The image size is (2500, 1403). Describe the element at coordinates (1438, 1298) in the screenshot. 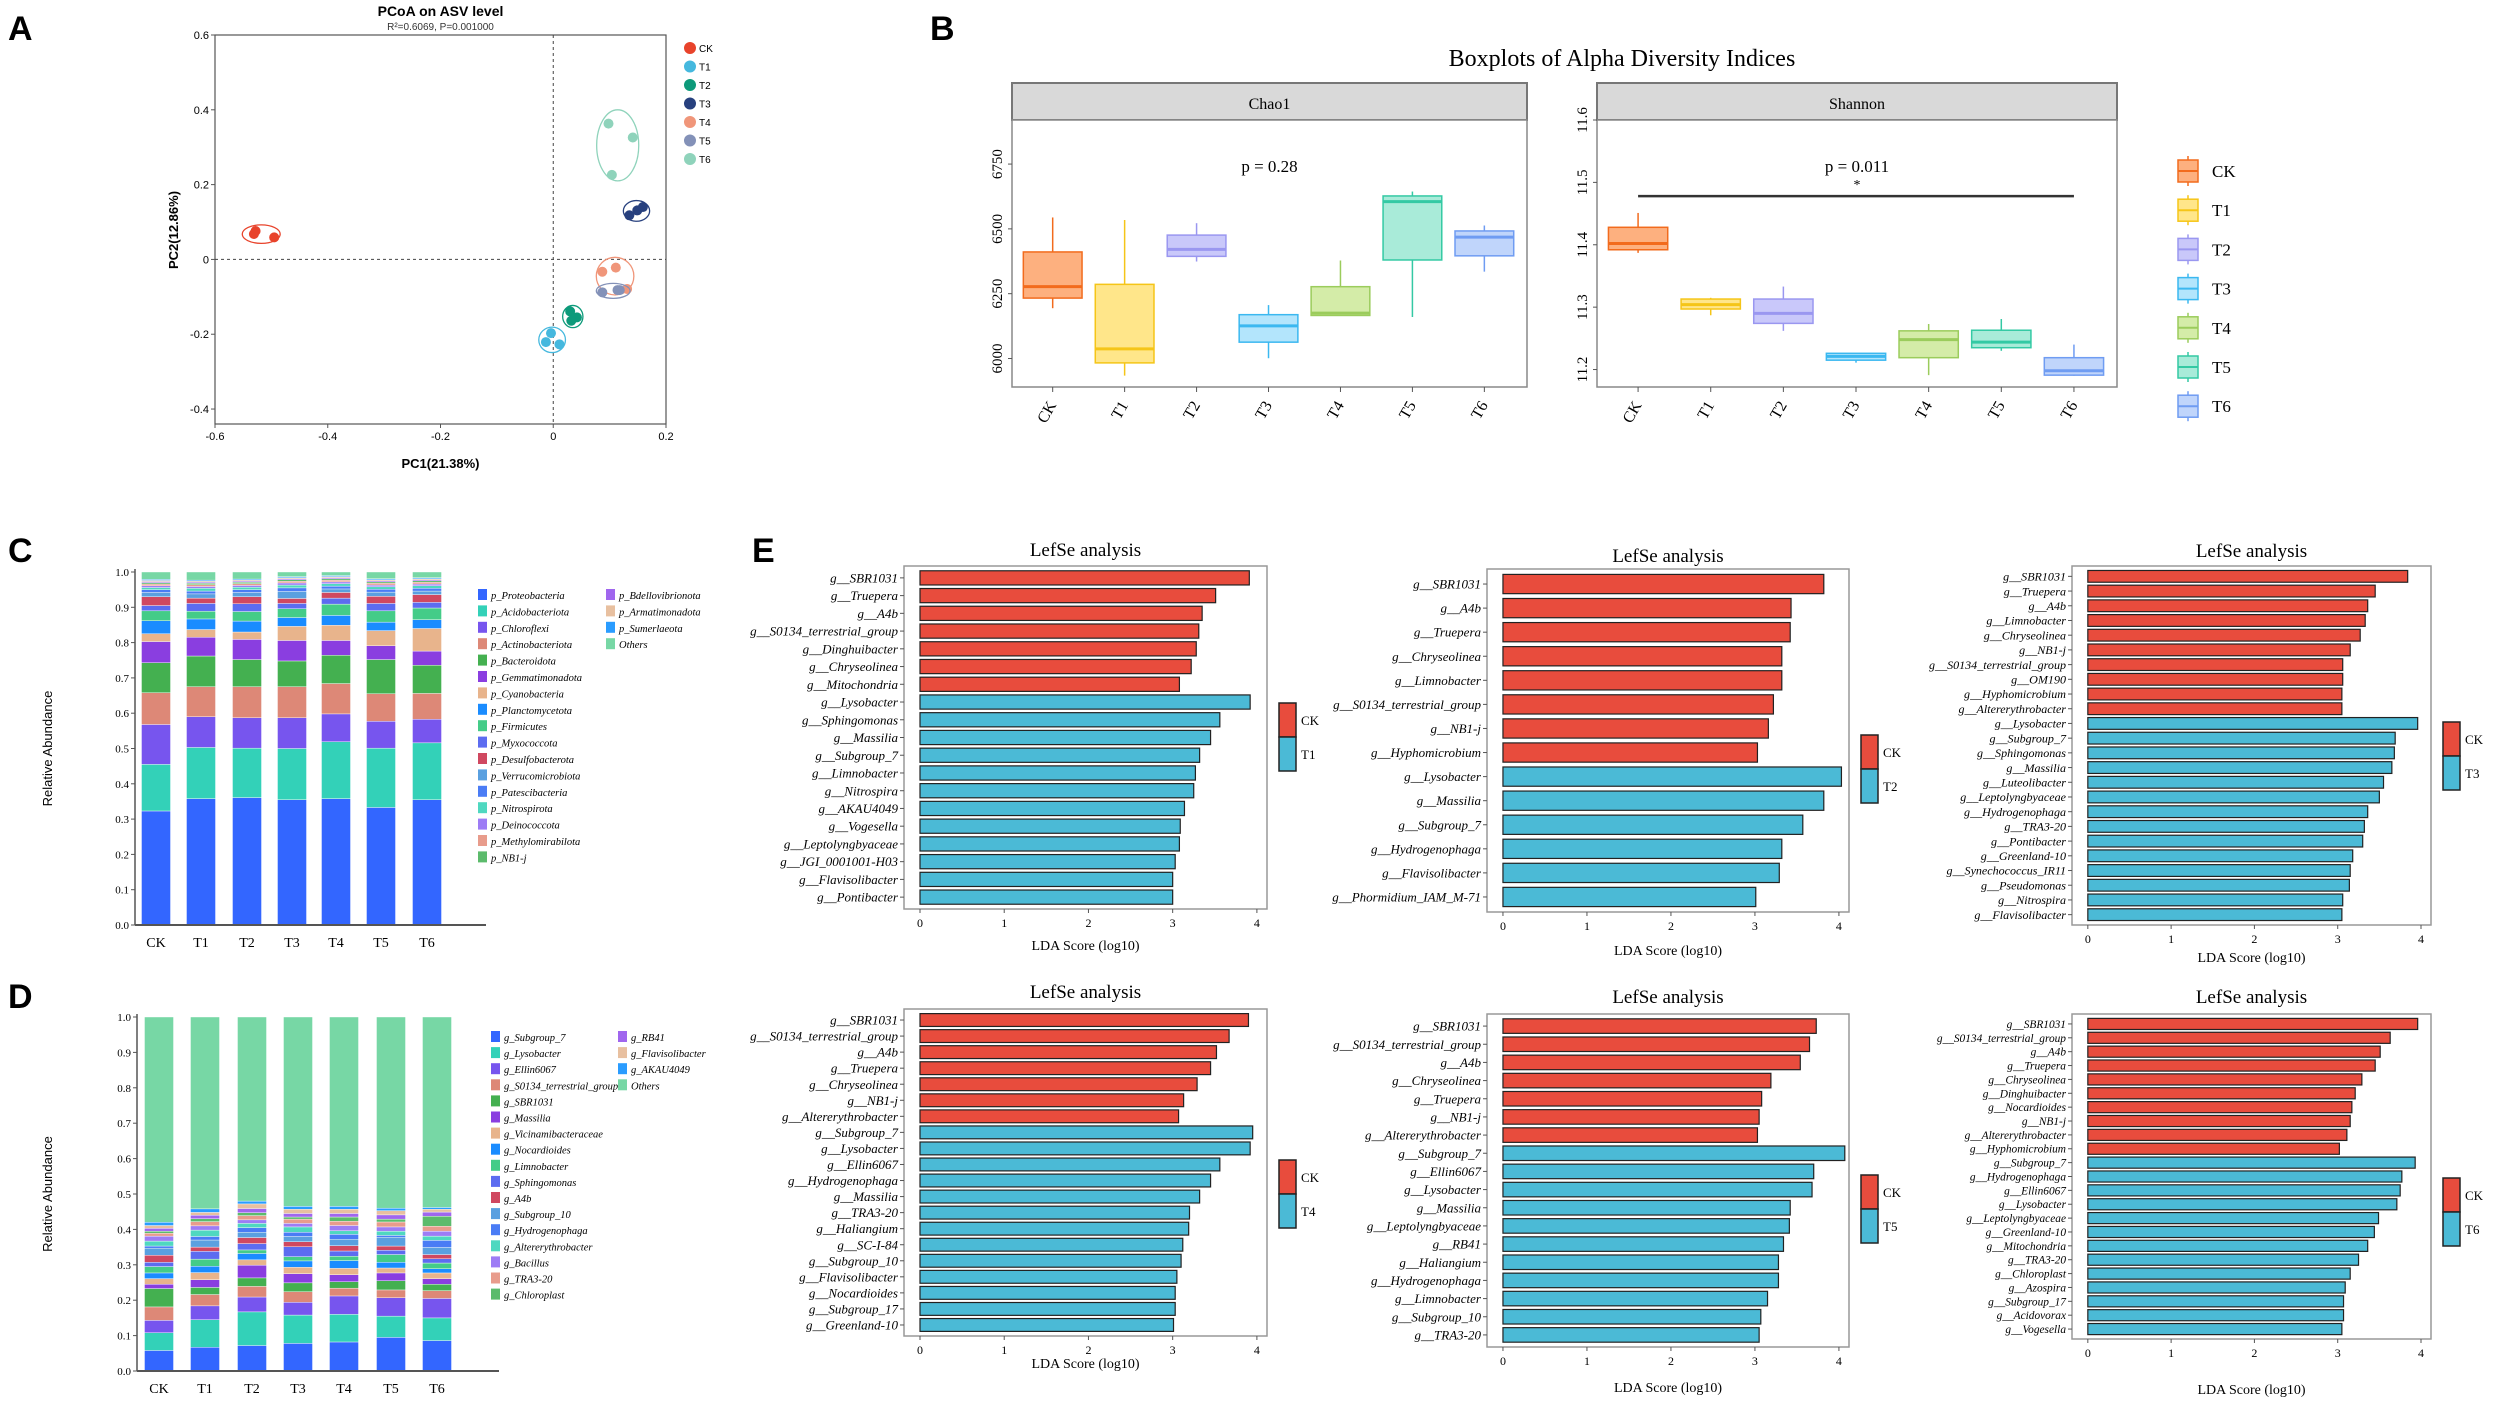

I see `feature-label: g__Limnobacter` at that location.